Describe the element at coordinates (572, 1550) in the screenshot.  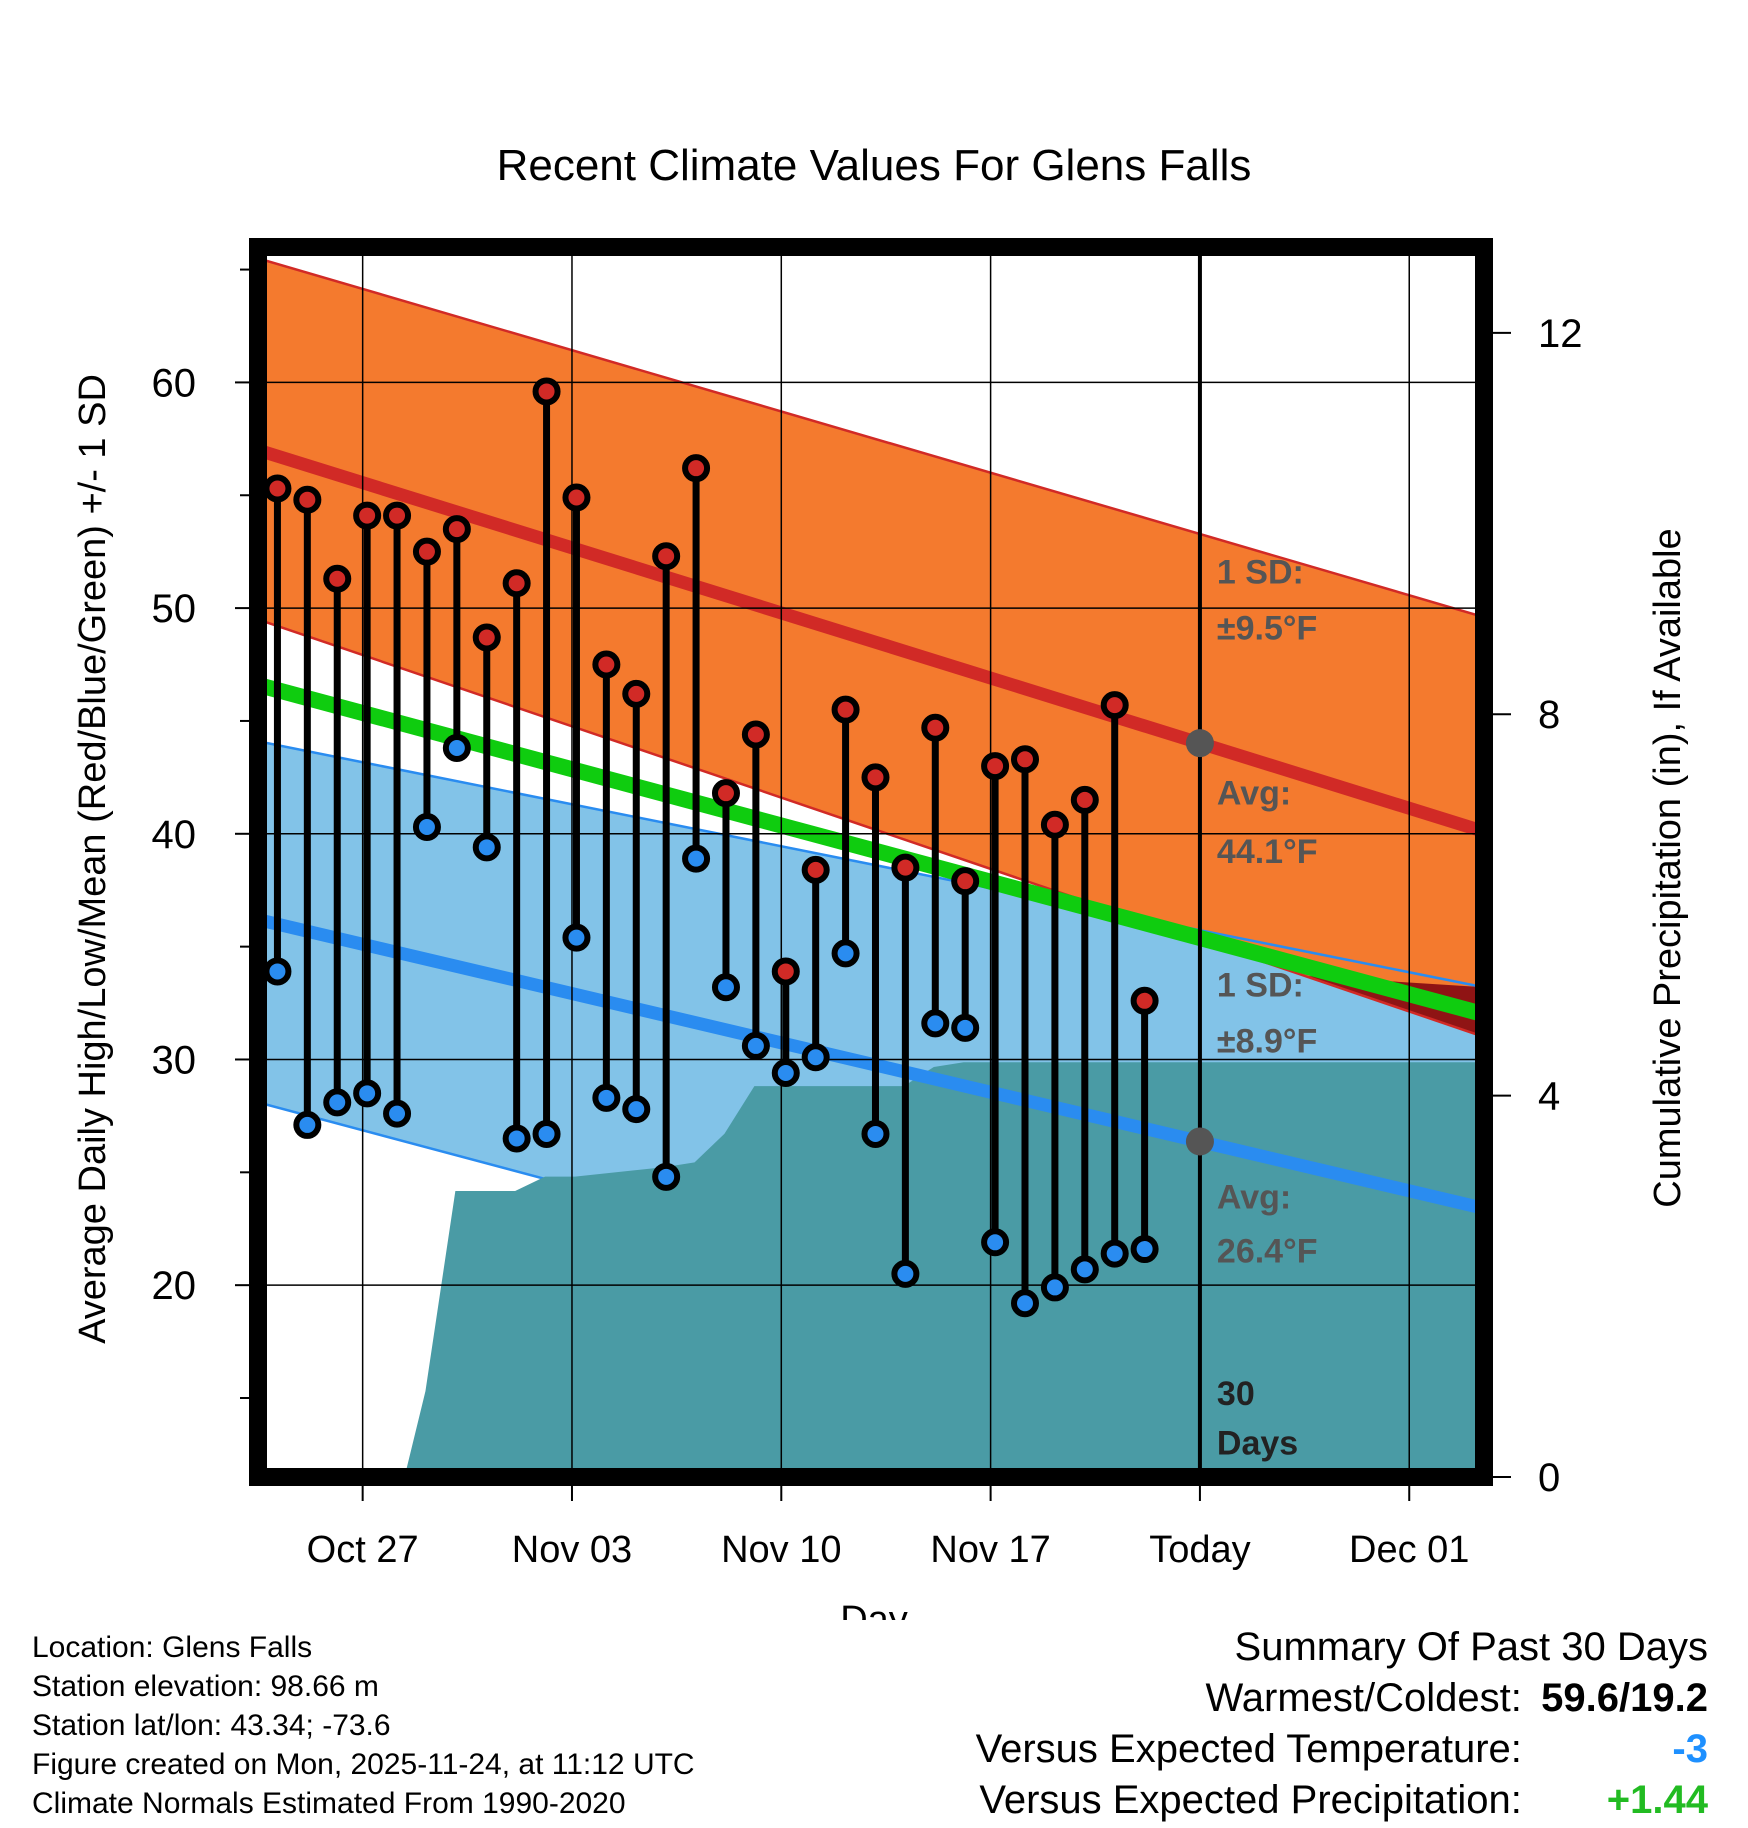
I see `x-tick-label-nov-03: Nov 03` at that location.